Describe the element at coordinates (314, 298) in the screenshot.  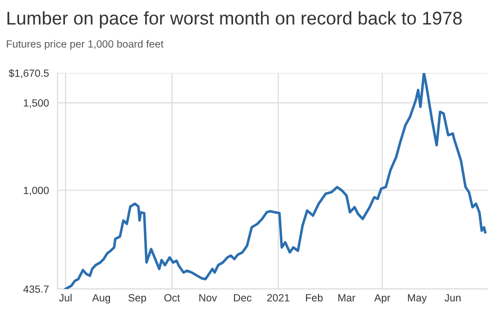
I see `x-tick-label: Feb` at that location.